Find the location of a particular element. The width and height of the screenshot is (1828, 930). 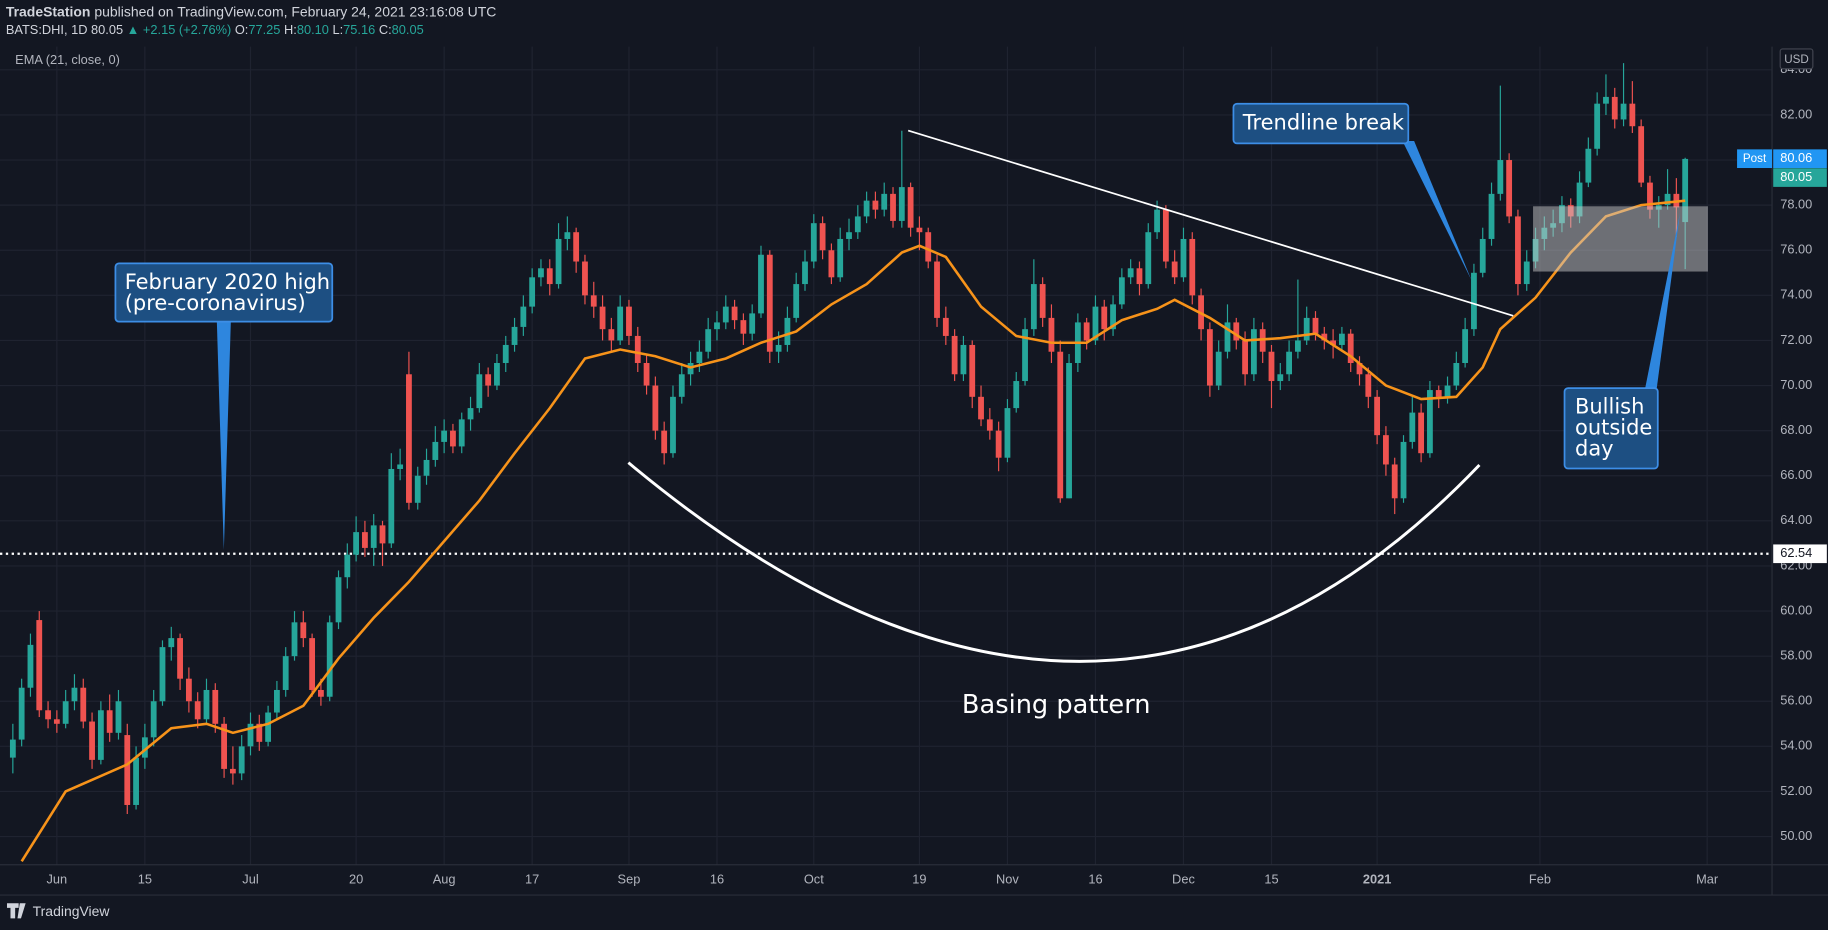

y-tick-label: 54.00 is located at coordinates (1796, 745).